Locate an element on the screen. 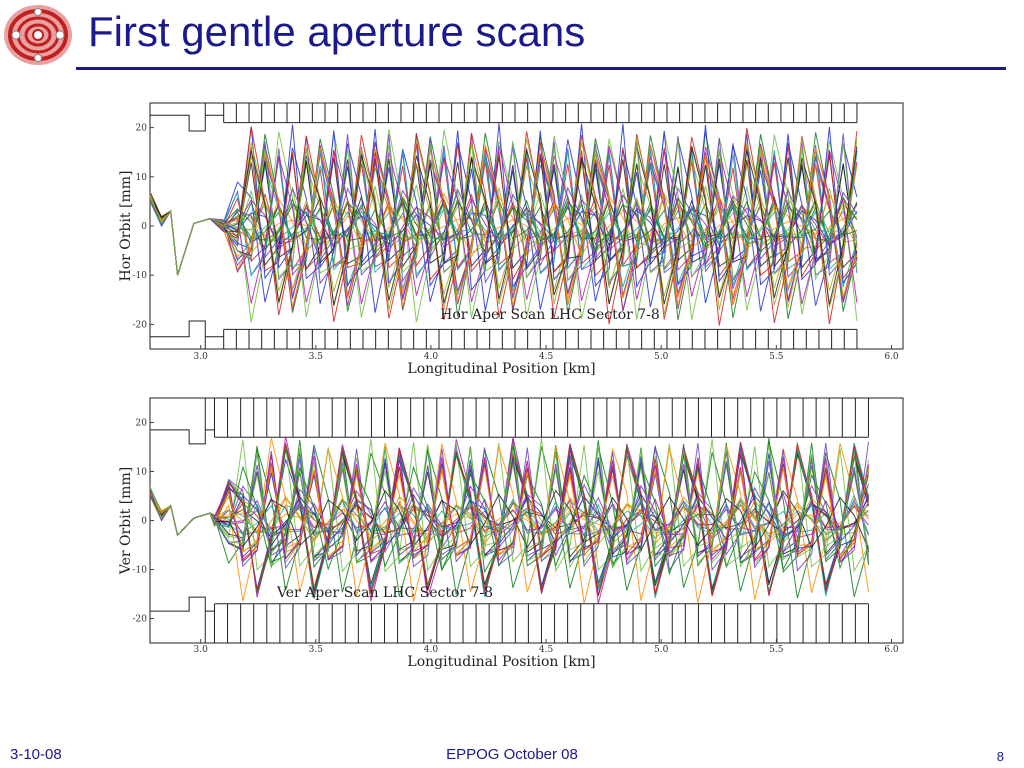  footer-date: 3-10-08 is located at coordinates (36, 754).